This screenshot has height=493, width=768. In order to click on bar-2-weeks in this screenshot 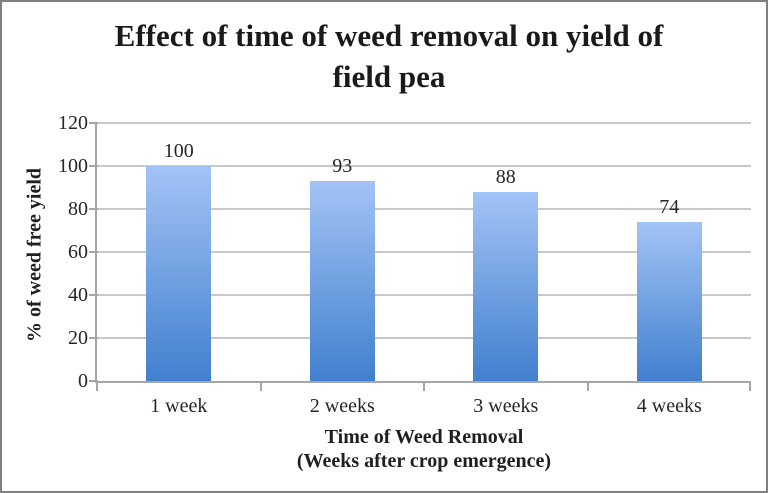, I will do `click(342, 281)`.